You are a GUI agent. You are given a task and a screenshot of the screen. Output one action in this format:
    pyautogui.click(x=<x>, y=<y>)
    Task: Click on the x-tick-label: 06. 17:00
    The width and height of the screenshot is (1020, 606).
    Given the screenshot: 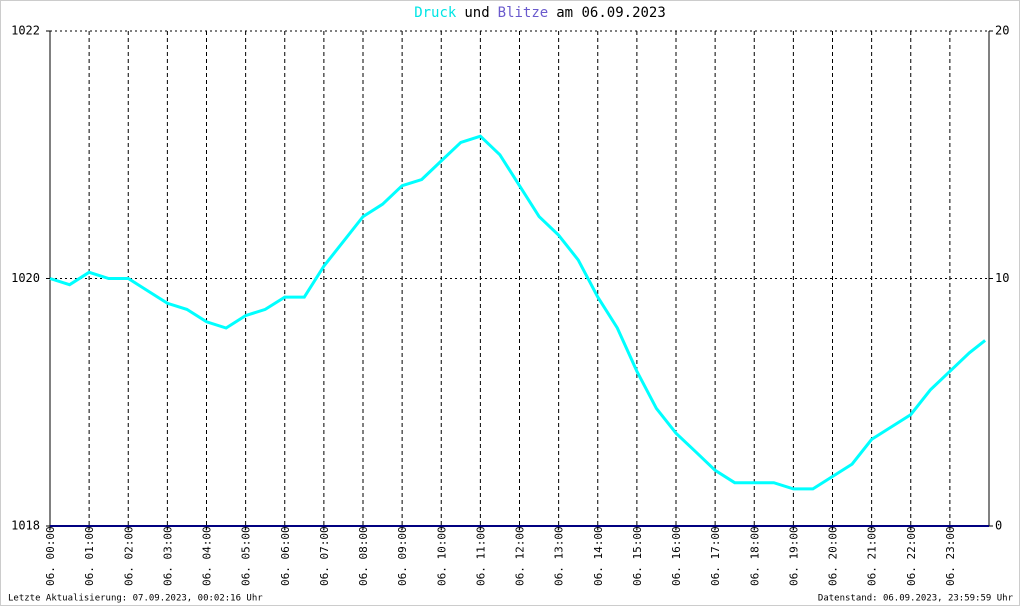 What is the action you would take?
    pyautogui.click(x=715, y=556)
    